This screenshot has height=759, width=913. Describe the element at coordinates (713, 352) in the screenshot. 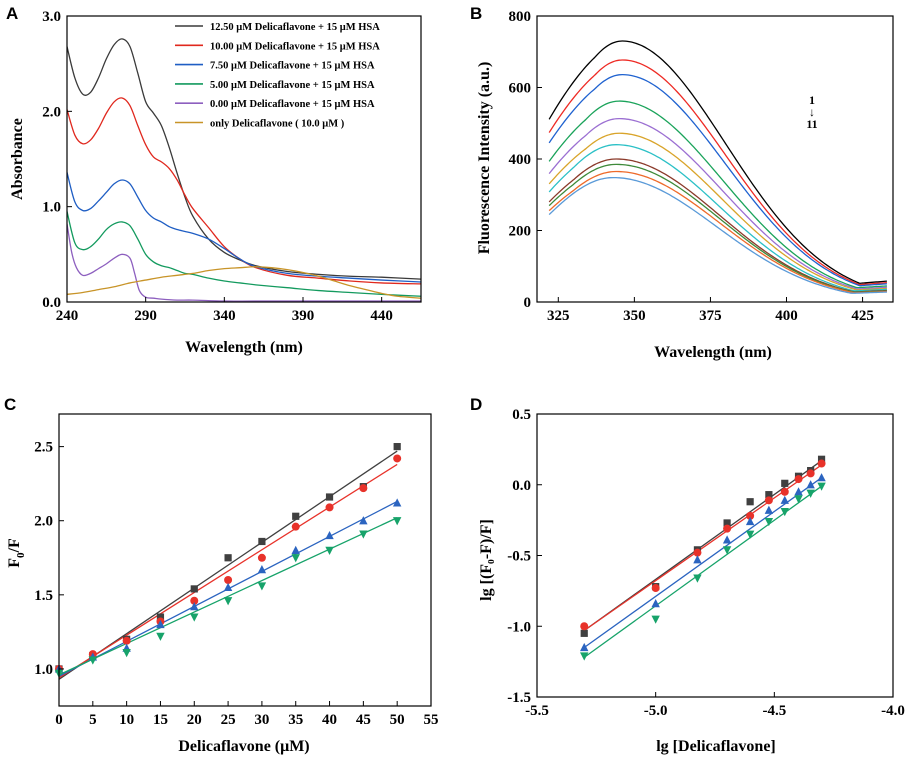

I see `panel-b-x-axis-label: Wavelength (nm)` at that location.